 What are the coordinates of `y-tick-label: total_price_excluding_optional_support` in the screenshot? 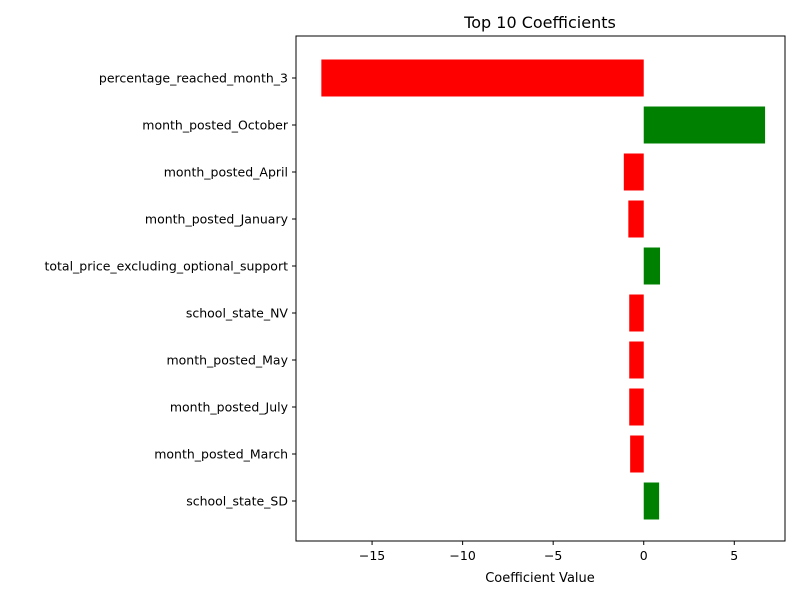 It's located at (166, 266).